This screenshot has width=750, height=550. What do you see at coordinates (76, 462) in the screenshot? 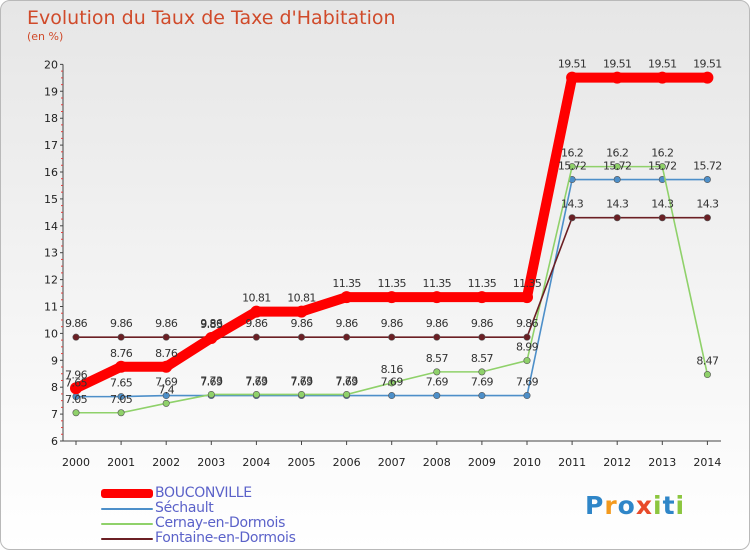
I see `x-tick-label: 2000` at bounding box center [76, 462].